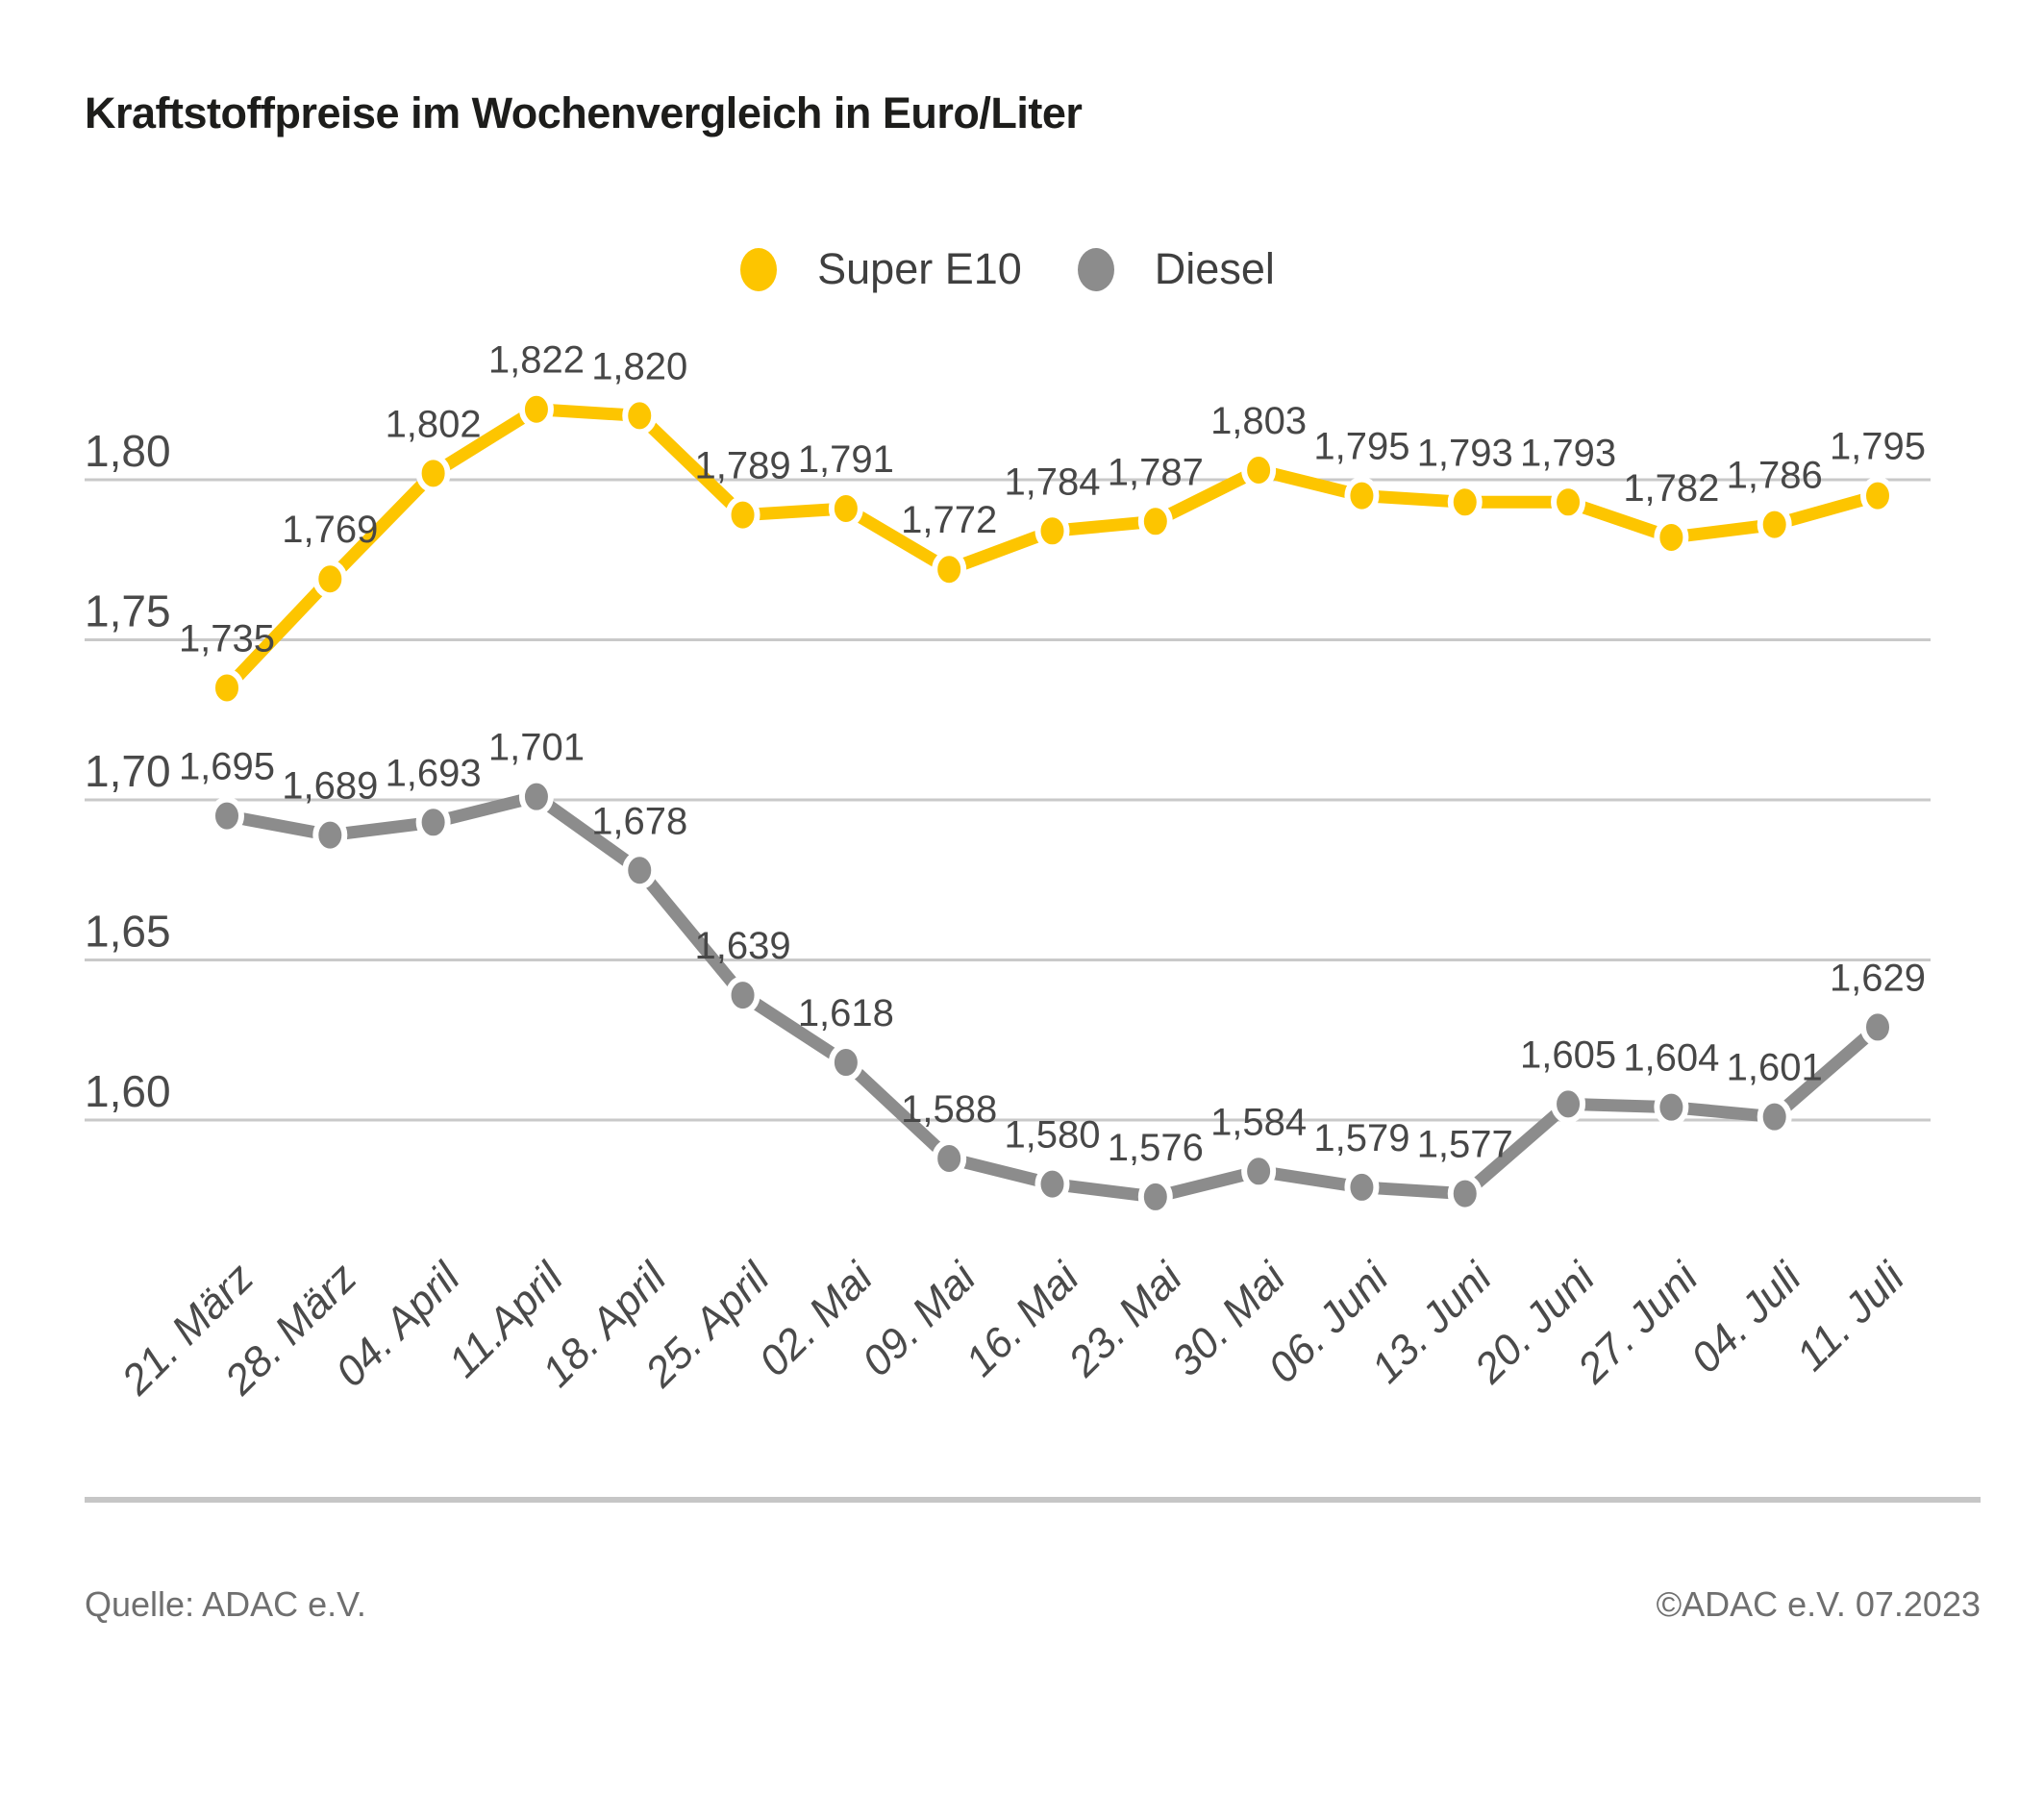 The width and height of the screenshot is (2044, 1793). I want to click on chart-legend: Super E10 Diesel, so click(1008, 269).